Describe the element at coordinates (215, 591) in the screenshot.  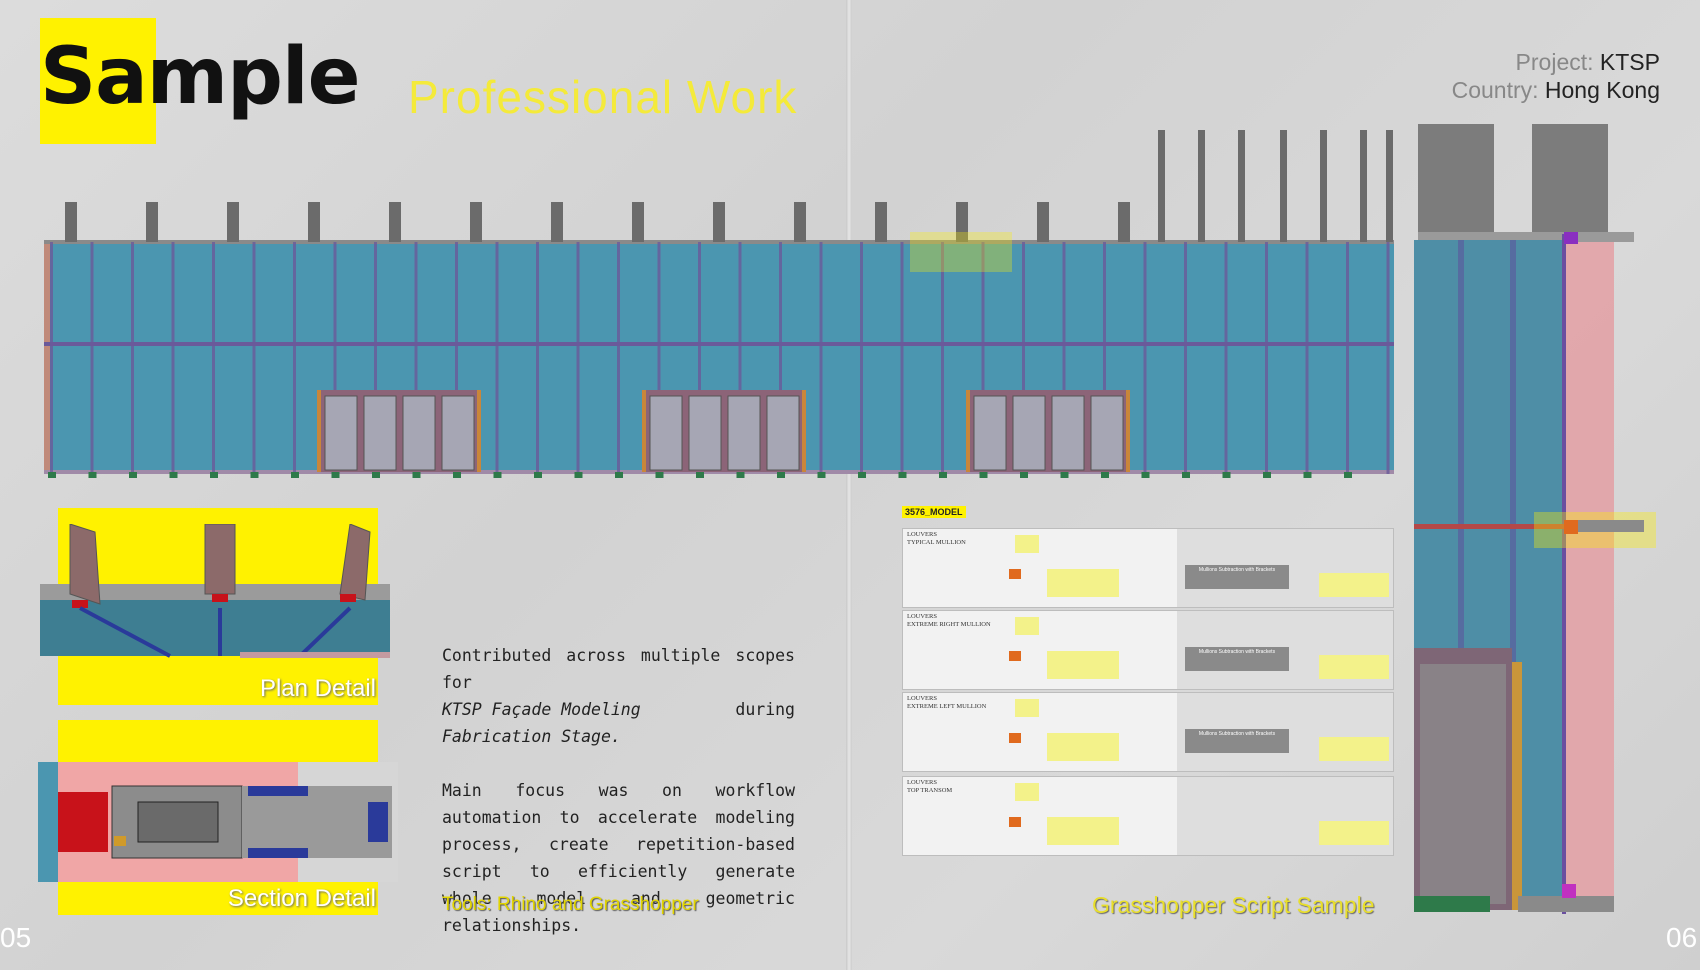
I see `plan-detail-drawing` at that location.